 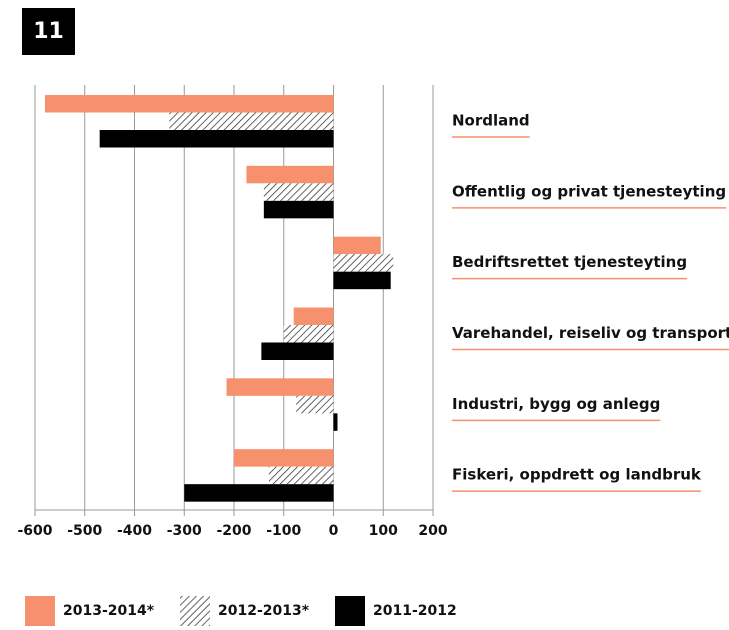 I want to click on figure-number-box, so click(x=48, y=31).